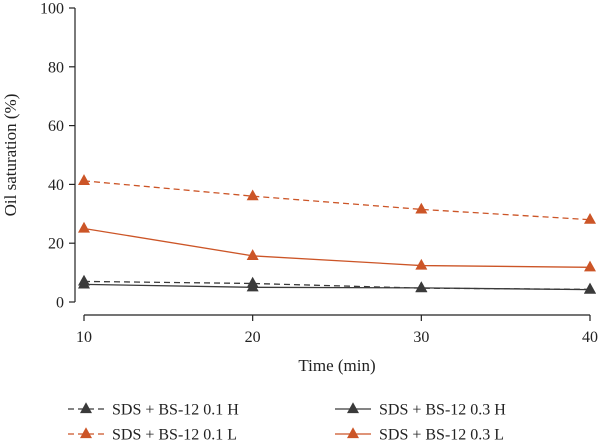 This screenshot has height=440, width=600. What do you see at coordinates (174, 433) in the screenshot?
I see `legend-label: SDS + BS-12 0.1 L` at bounding box center [174, 433].